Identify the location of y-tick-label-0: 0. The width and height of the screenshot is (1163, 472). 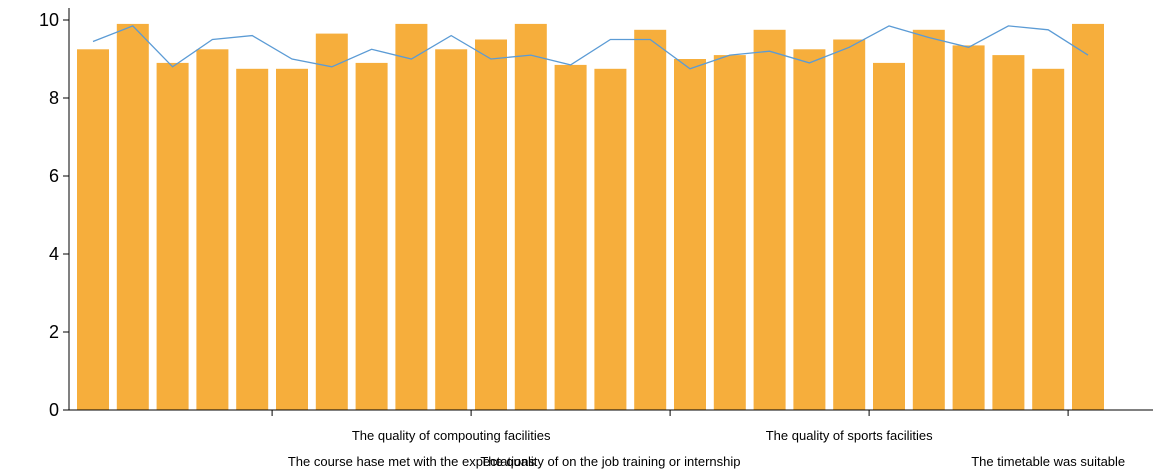
(54, 410).